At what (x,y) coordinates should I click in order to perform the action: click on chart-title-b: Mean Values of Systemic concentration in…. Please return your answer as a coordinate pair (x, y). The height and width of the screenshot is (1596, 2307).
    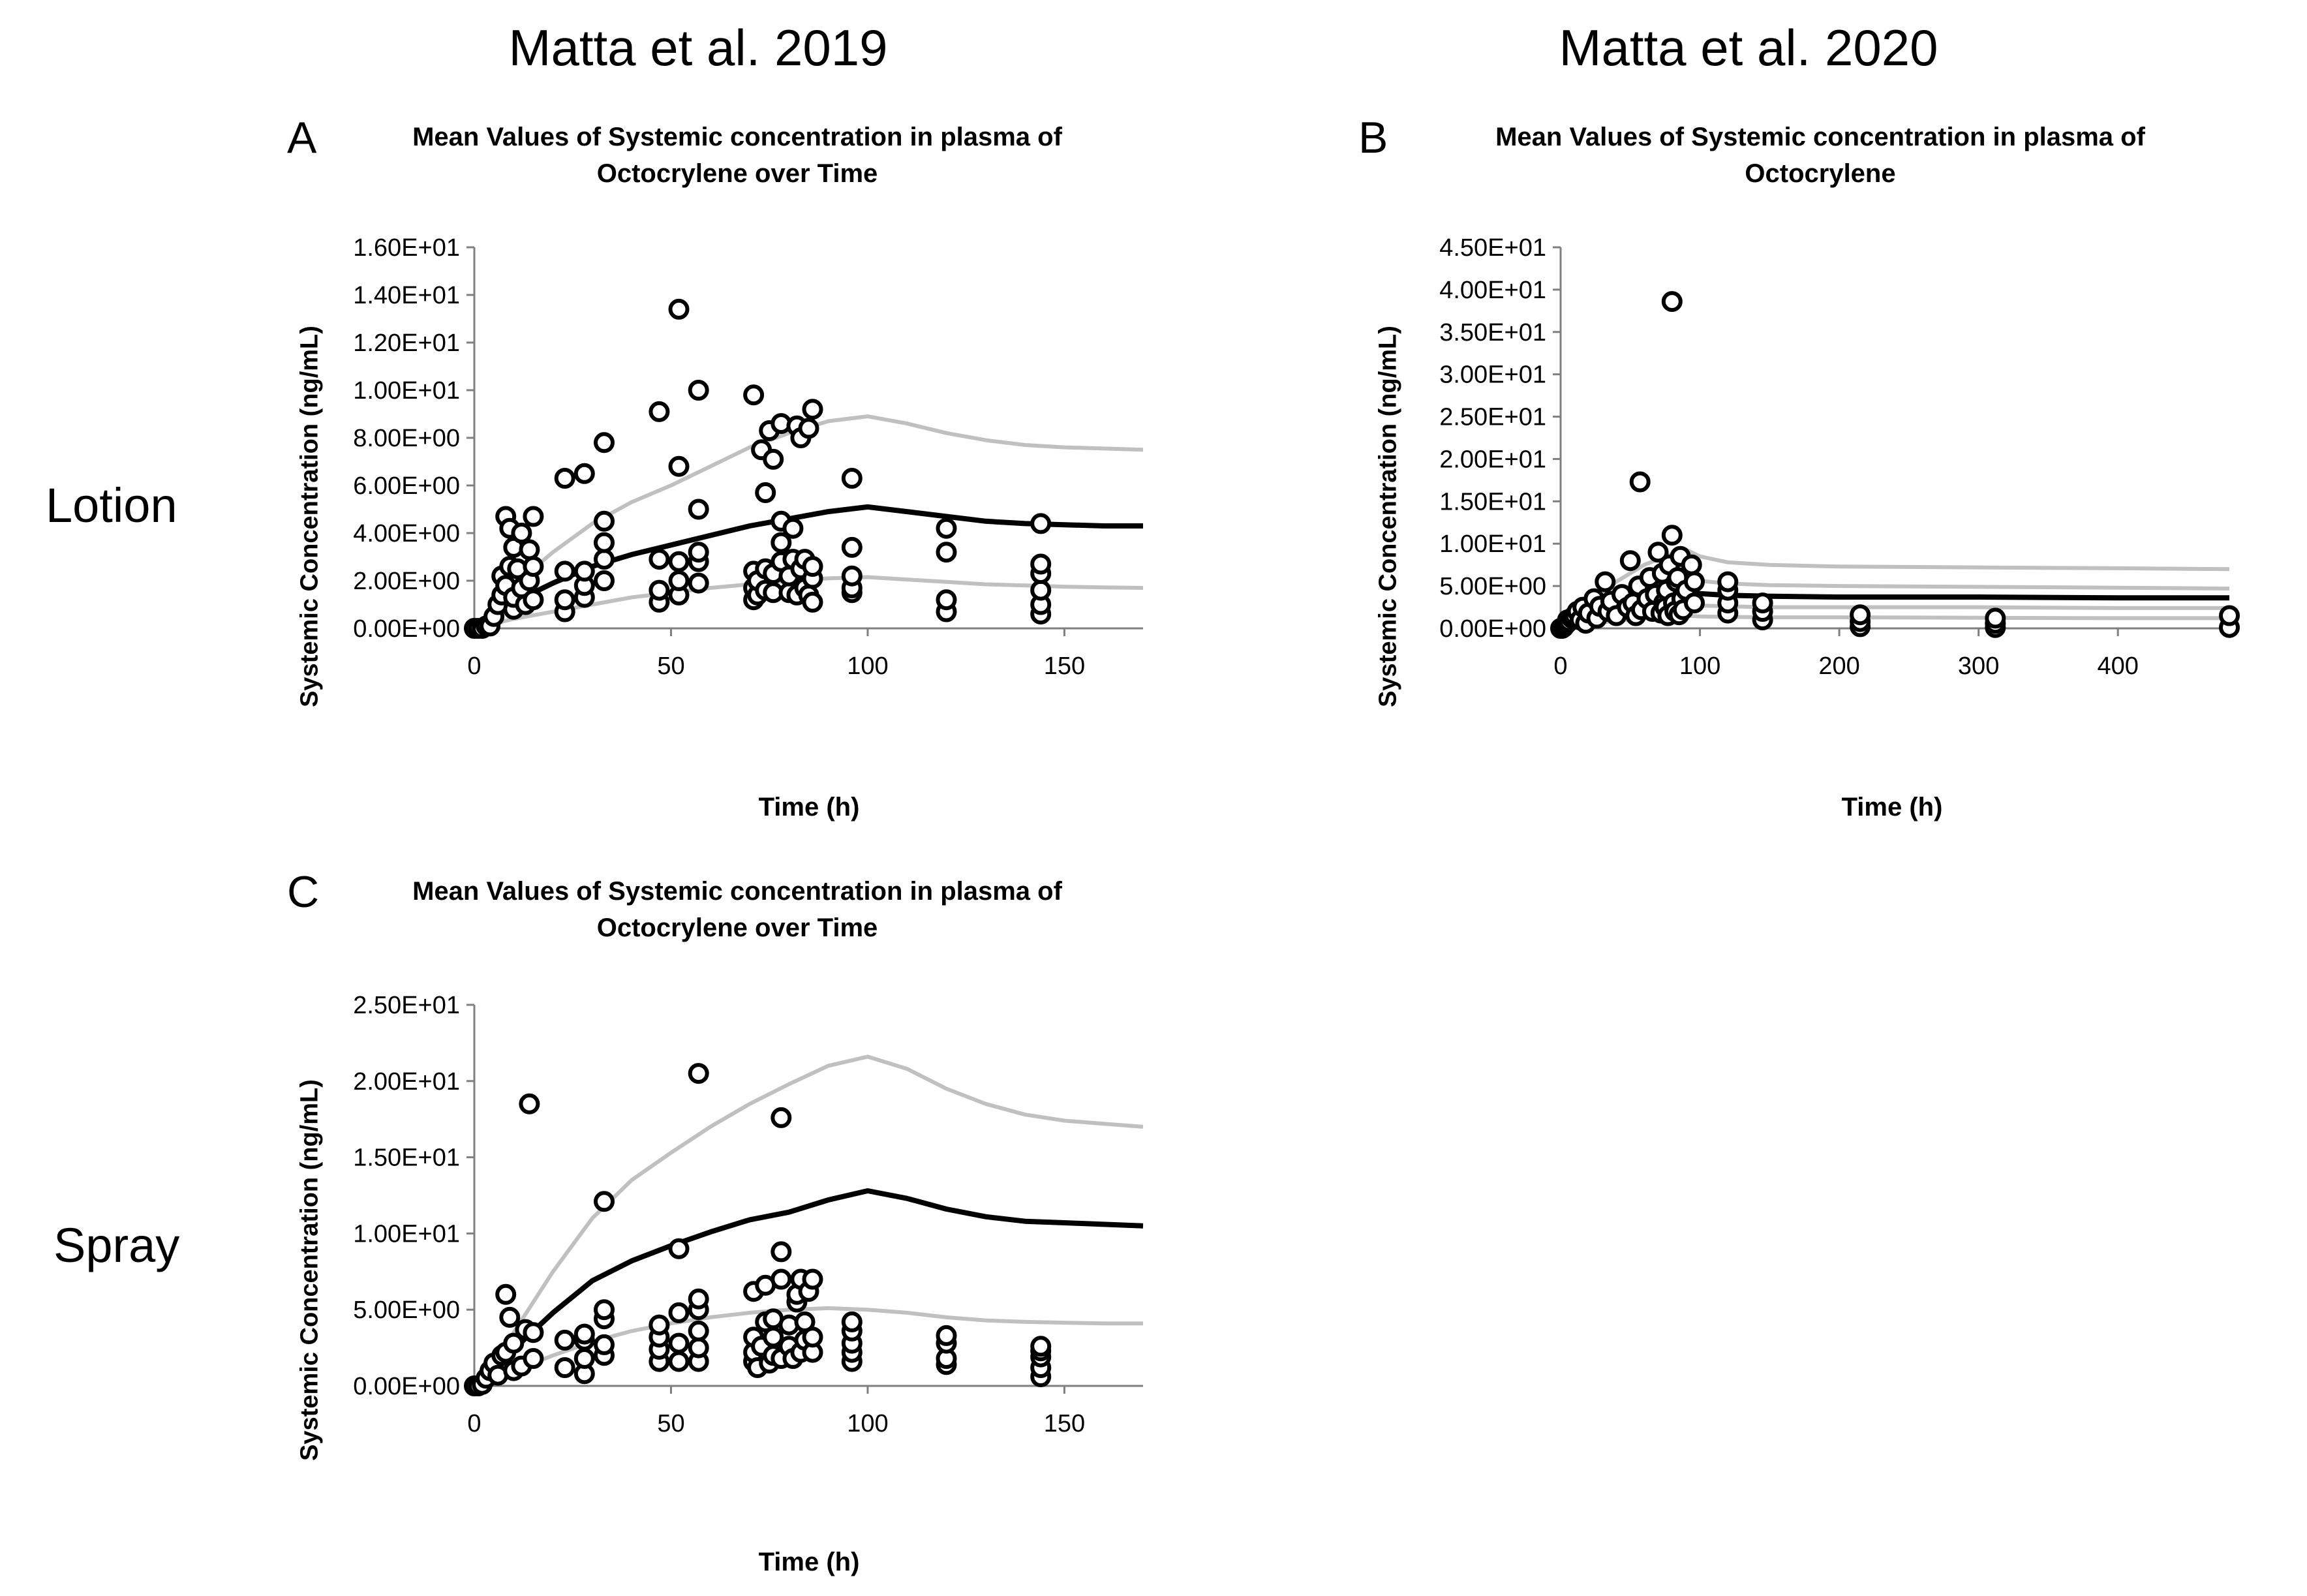
    Looking at the image, I should click on (1820, 155).